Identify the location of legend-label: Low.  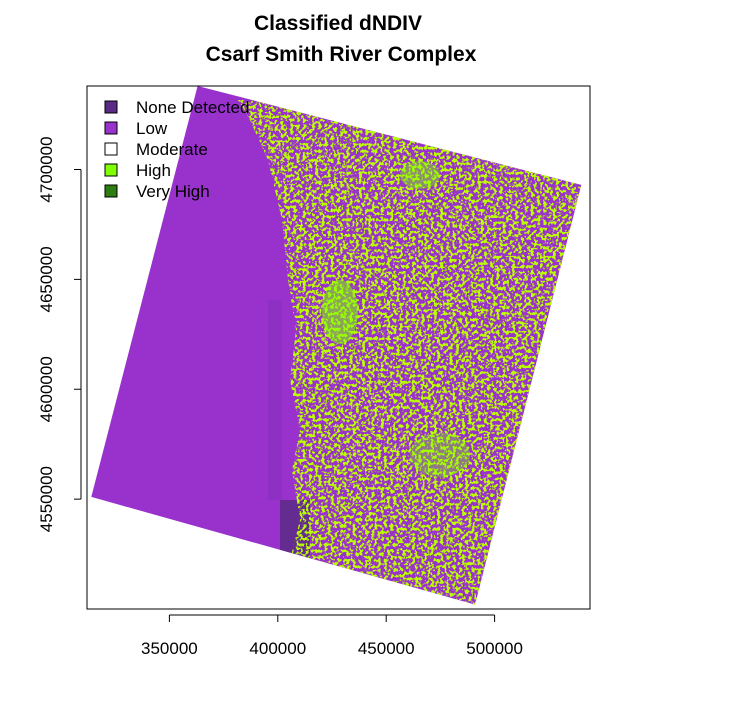
(152, 128).